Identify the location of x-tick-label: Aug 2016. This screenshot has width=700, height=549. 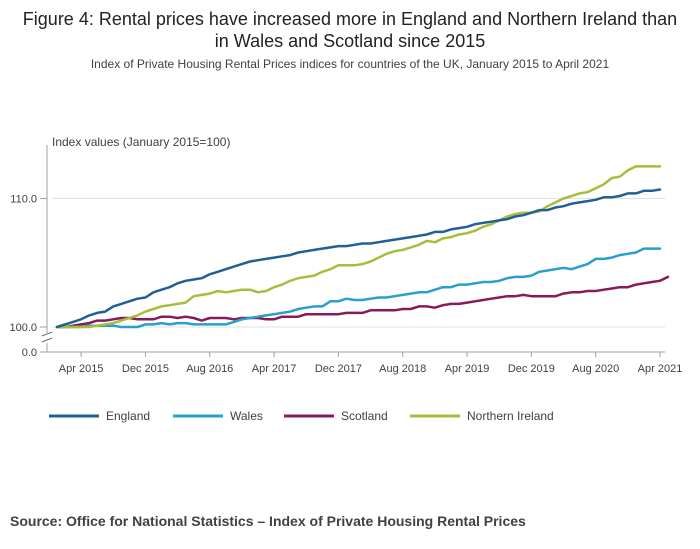
(209, 369).